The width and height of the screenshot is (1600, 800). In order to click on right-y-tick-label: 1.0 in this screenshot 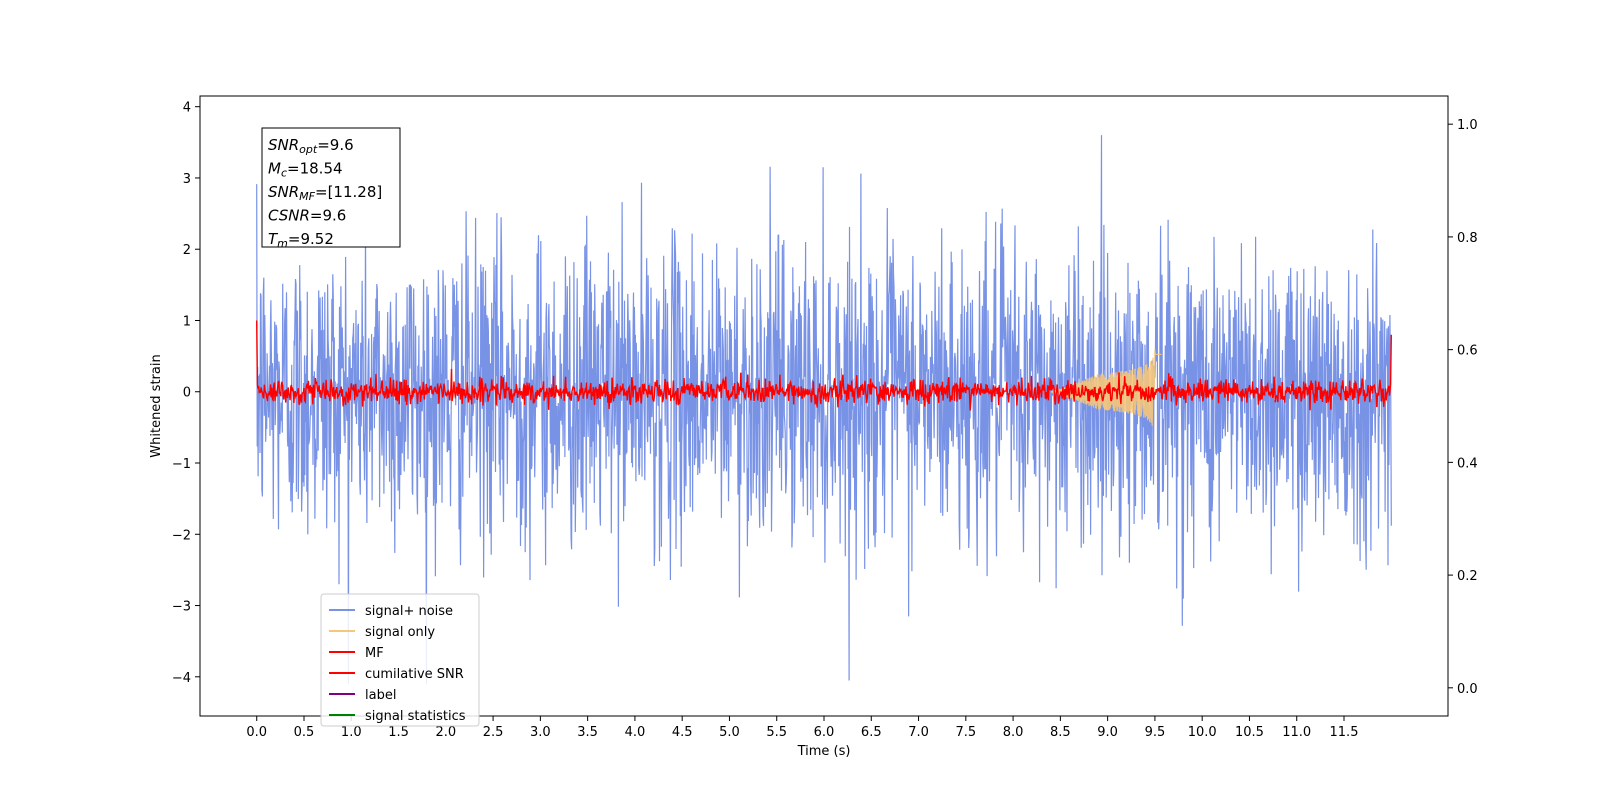, I will do `click(1467, 125)`.